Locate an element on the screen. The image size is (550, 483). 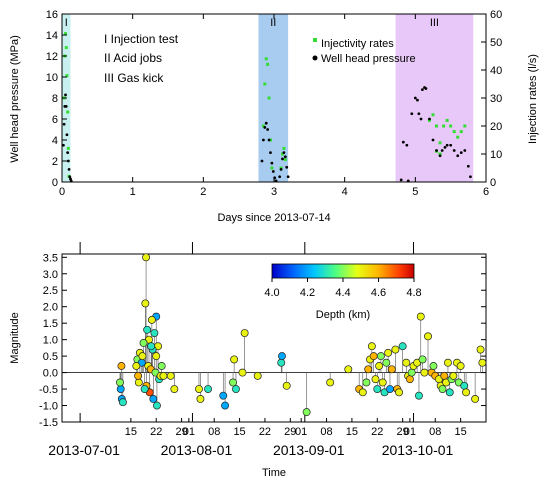
x-day-label: 22 is located at coordinates (265, 432).